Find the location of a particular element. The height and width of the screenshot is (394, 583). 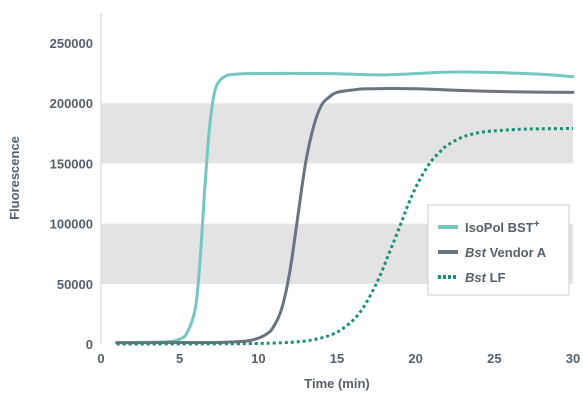

legend: IsoPol BST+ Bst Vendor A Bst LF is located at coordinates (498, 250).